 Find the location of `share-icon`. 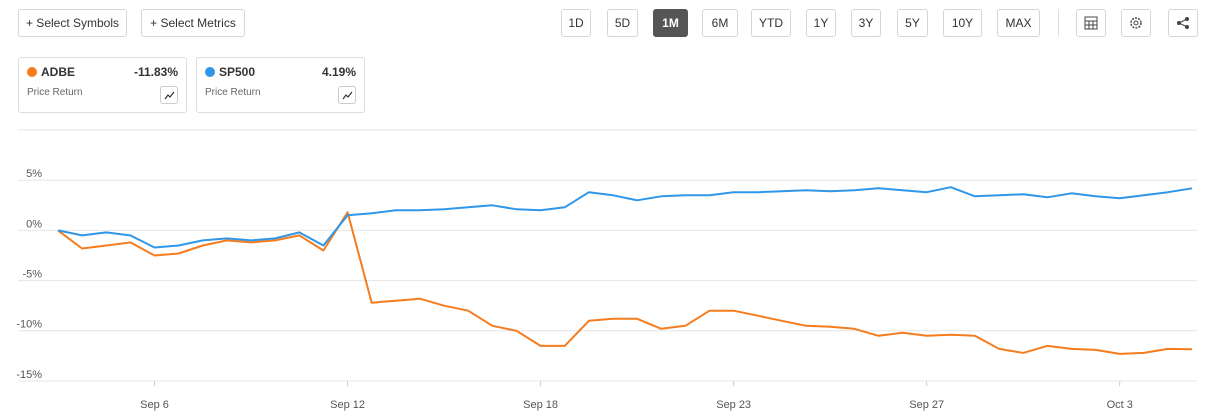

share-icon is located at coordinates (1183, 23).